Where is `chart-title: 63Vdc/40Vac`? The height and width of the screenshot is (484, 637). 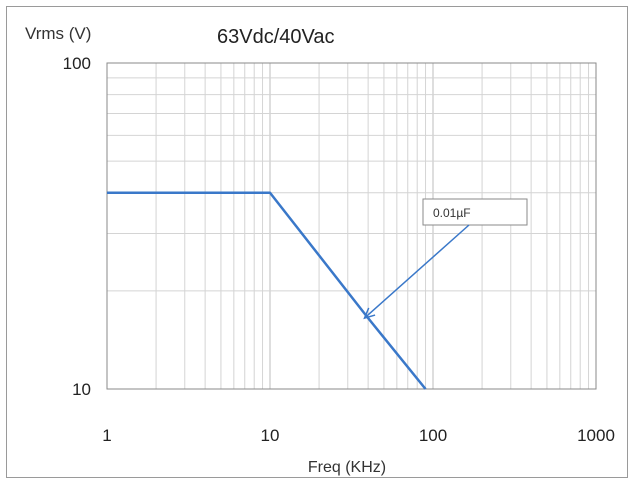
chart-title: 63Vdc/40Vac is located at coordinates (276, 37).